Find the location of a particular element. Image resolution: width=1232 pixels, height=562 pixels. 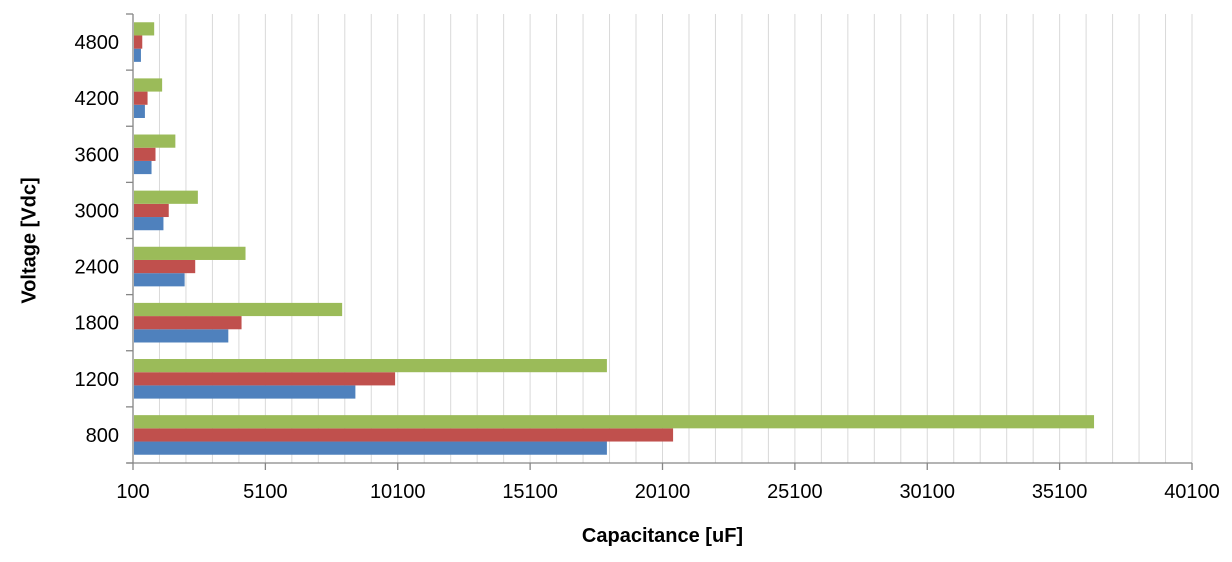

y-tick-label: 1200 is located at coordinates (97, 380).